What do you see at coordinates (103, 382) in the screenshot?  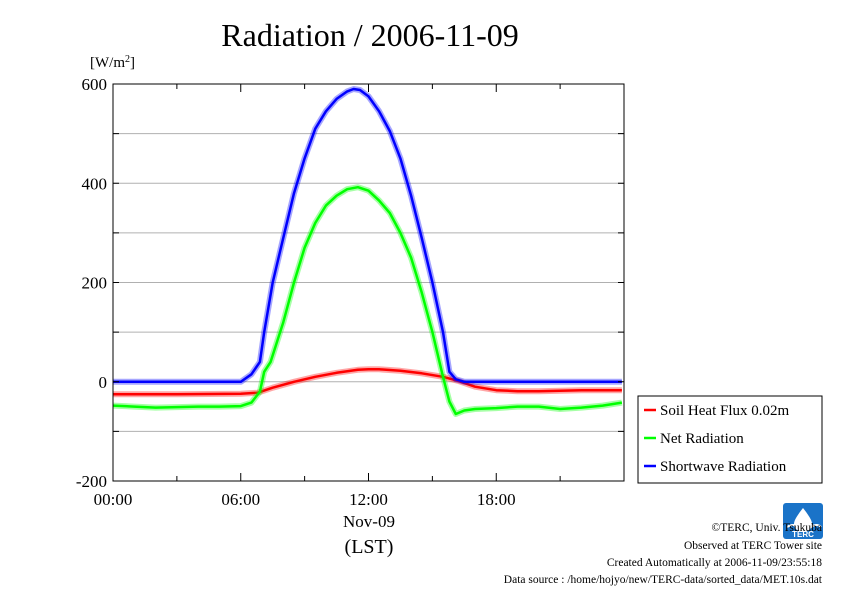 I see `y-tick-label: 0` at bounding box center [103, 382].